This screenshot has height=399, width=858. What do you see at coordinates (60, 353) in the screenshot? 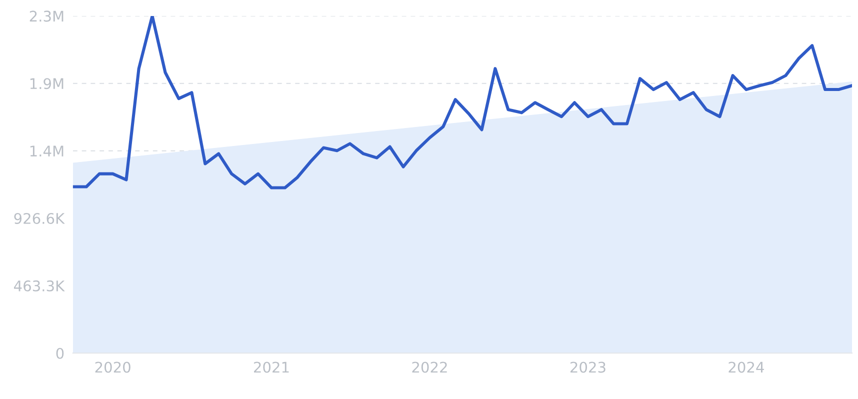
I see `y-tick-label: 0` at bounding box center [60, 353].